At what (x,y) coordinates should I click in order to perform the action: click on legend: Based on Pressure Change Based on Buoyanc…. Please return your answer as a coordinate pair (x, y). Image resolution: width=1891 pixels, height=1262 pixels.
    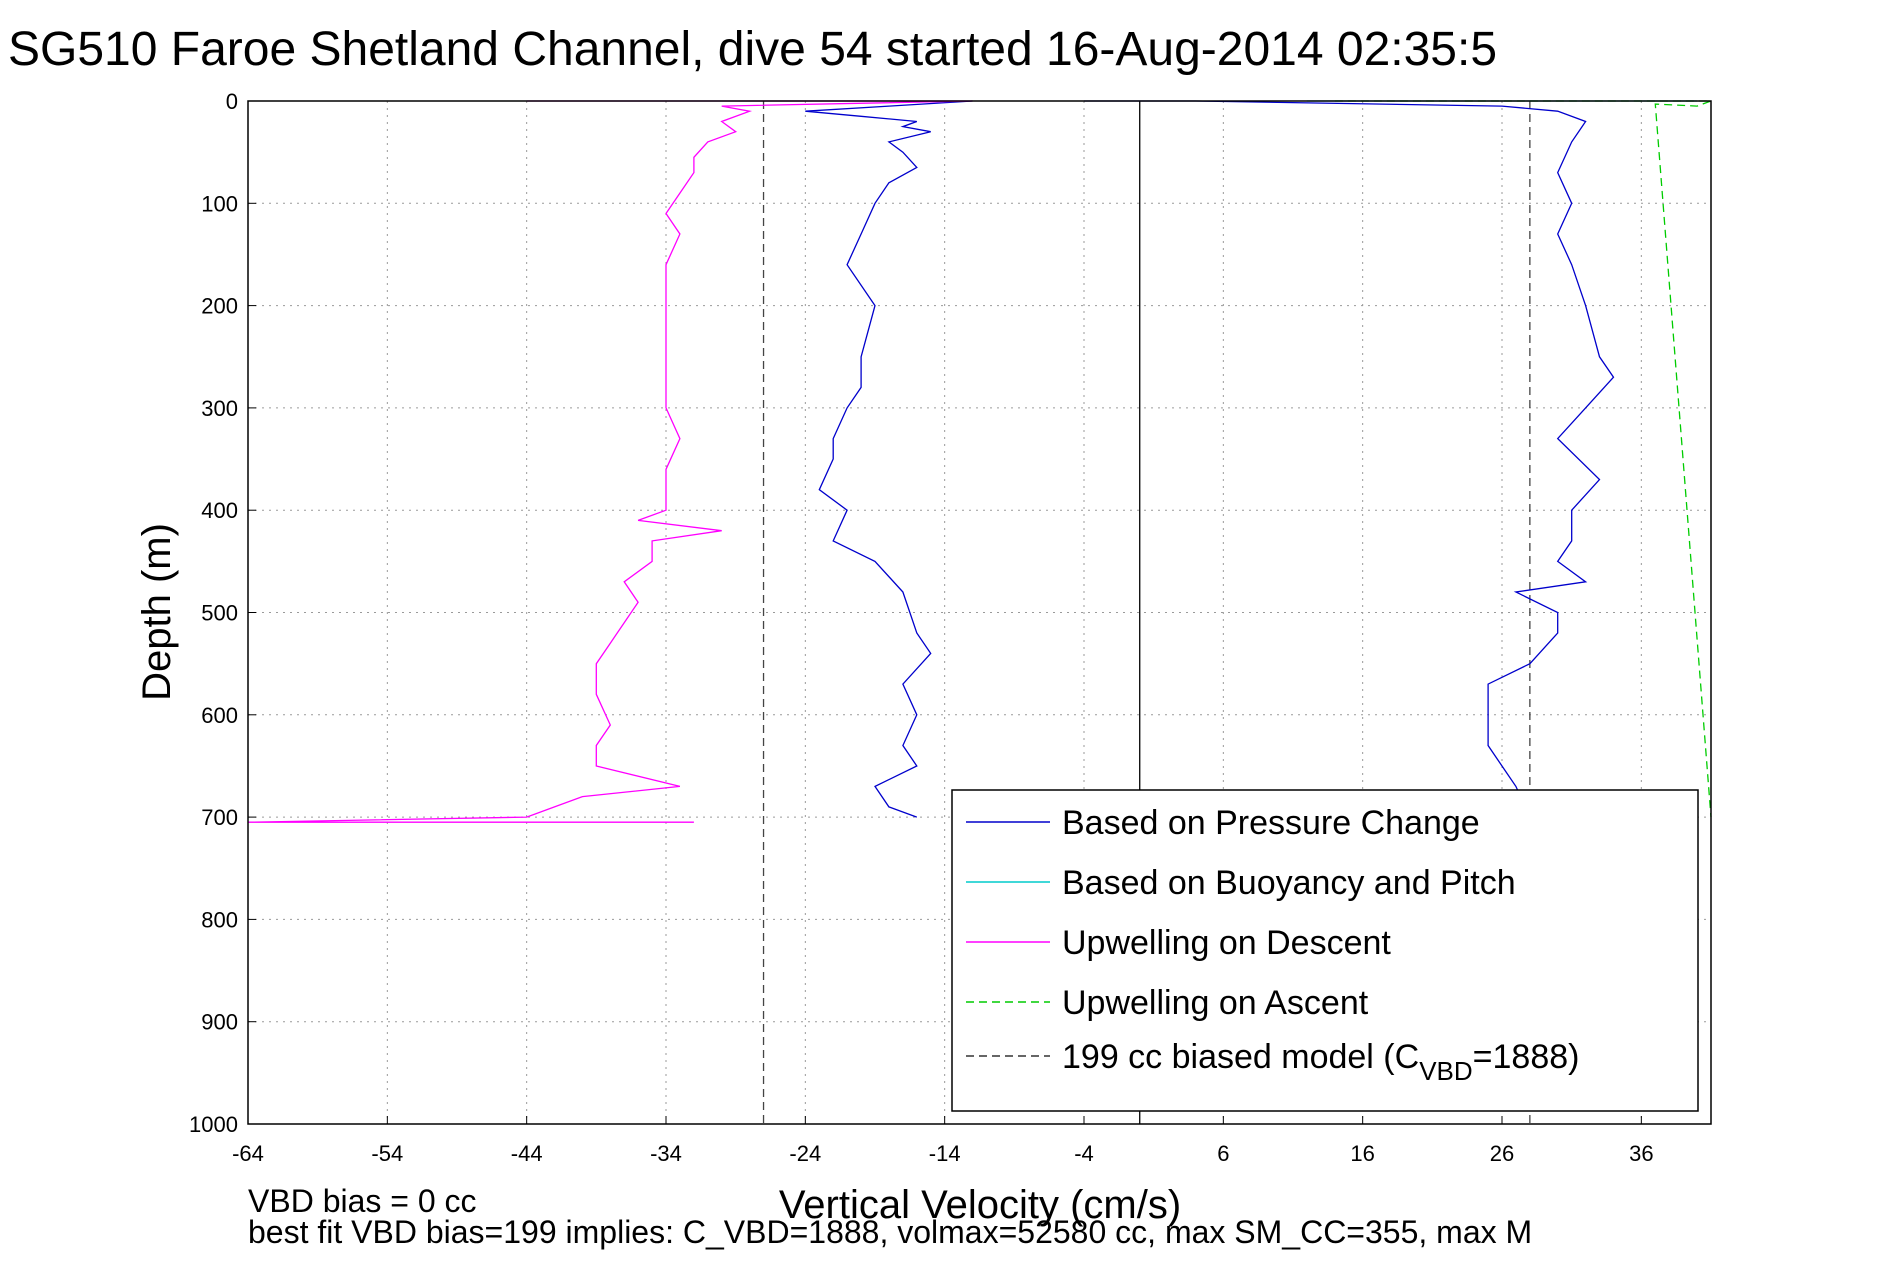
    Looking at the image, I should click on (1325, 950).